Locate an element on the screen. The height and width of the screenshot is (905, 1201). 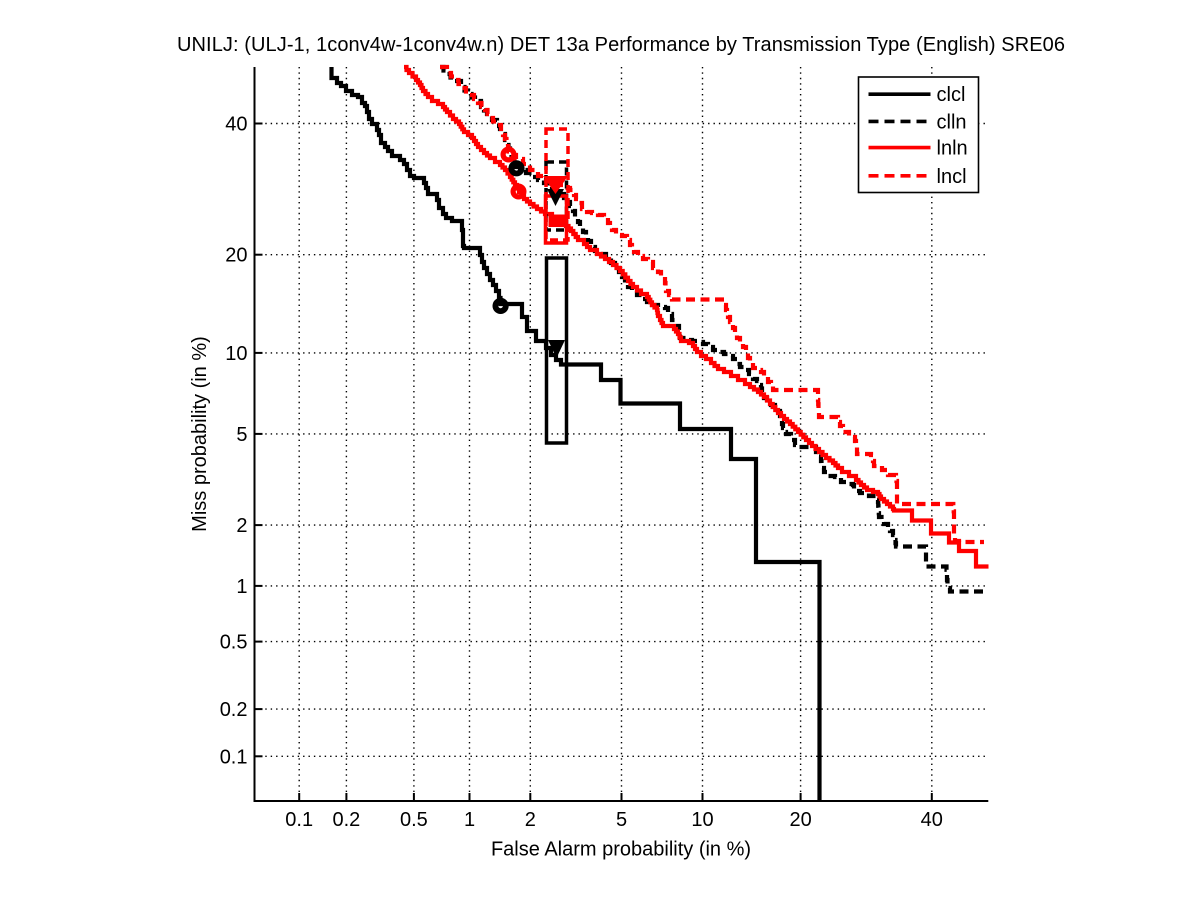
svg-text: lnln is located at coordinates (952, 149).